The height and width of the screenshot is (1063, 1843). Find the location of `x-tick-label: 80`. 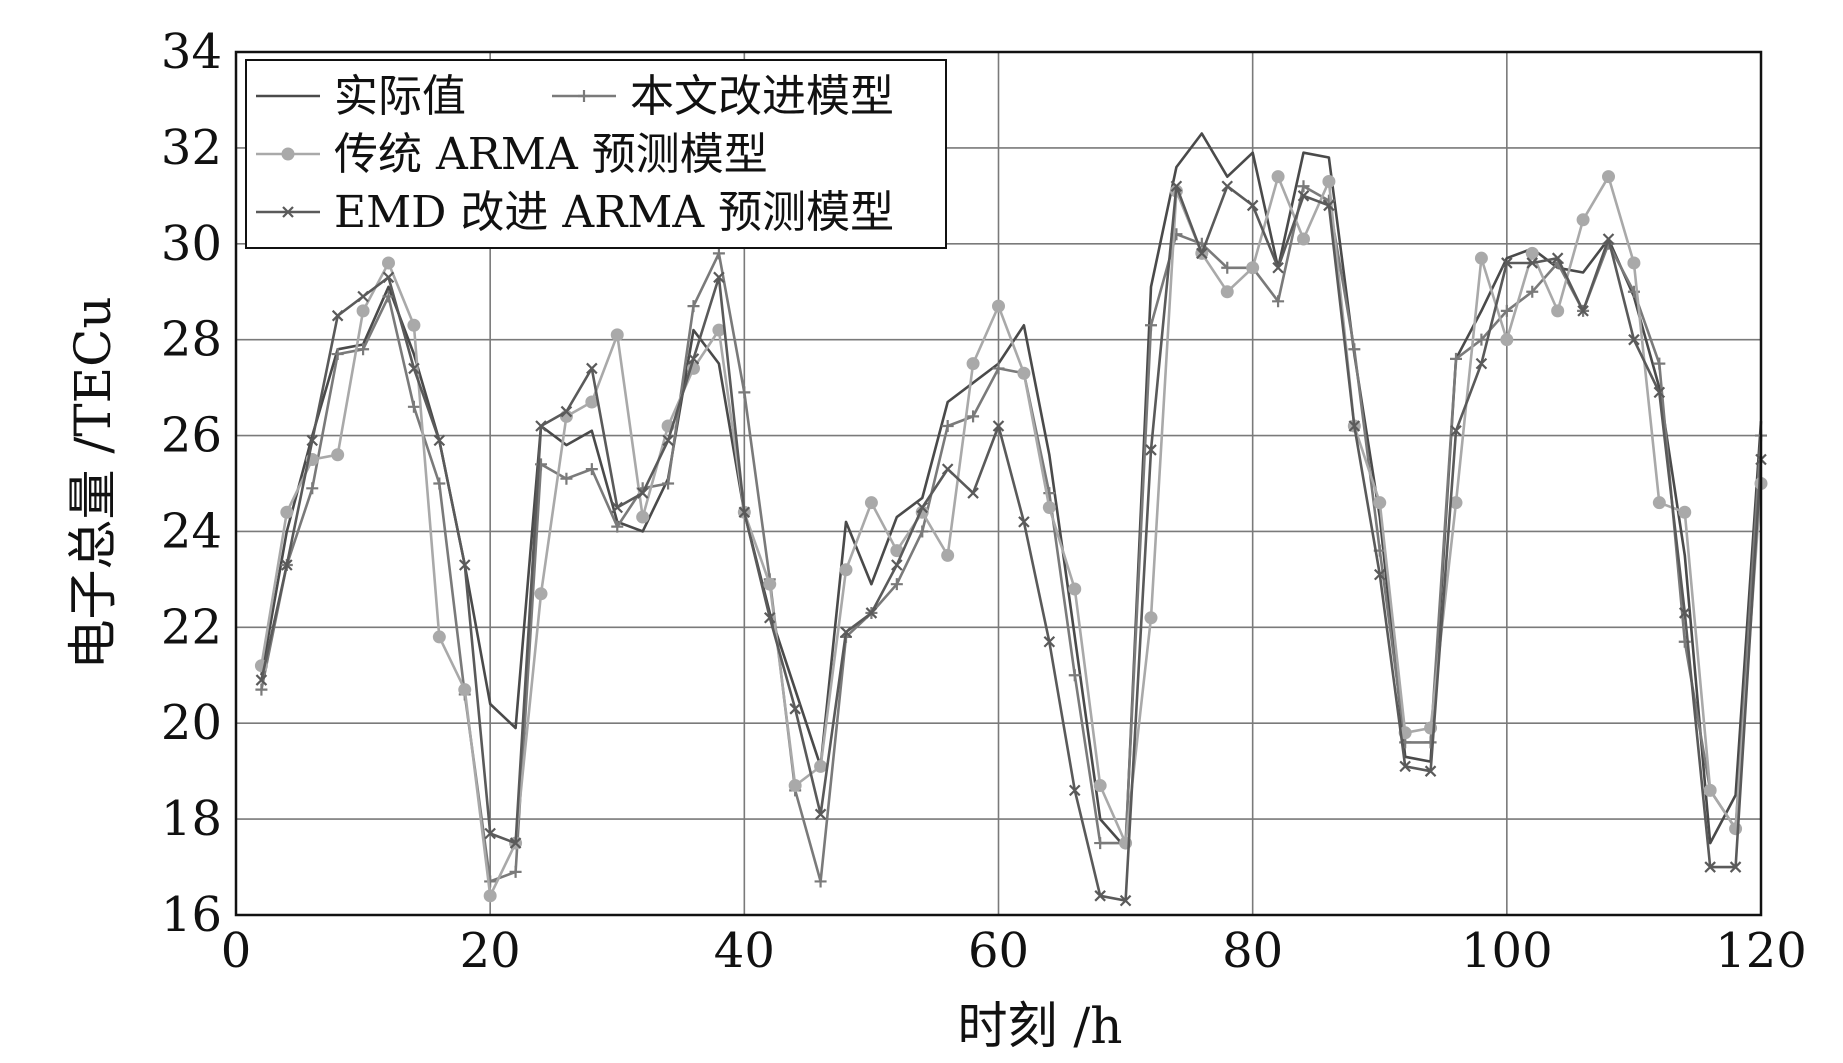

x-tick-label: 80 is located at coordinates (1252, 951).